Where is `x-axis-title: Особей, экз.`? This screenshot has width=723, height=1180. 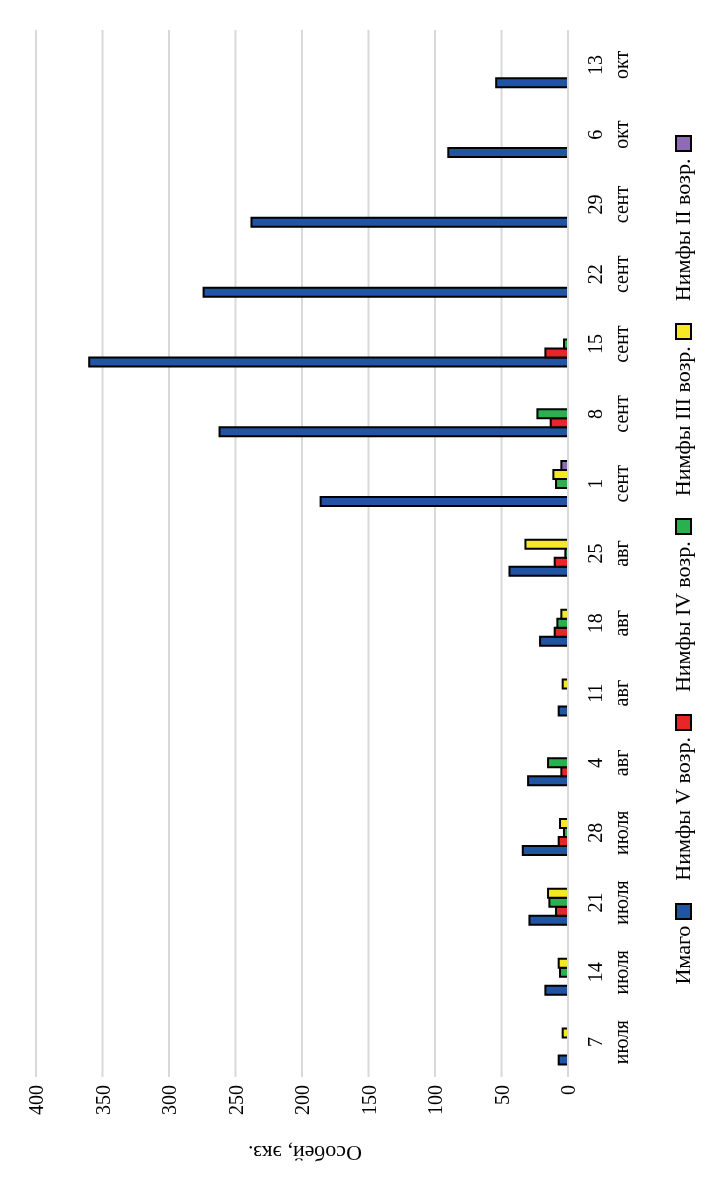 x-axis-title: Особей, экз. is located at coordinates (304, 1154).